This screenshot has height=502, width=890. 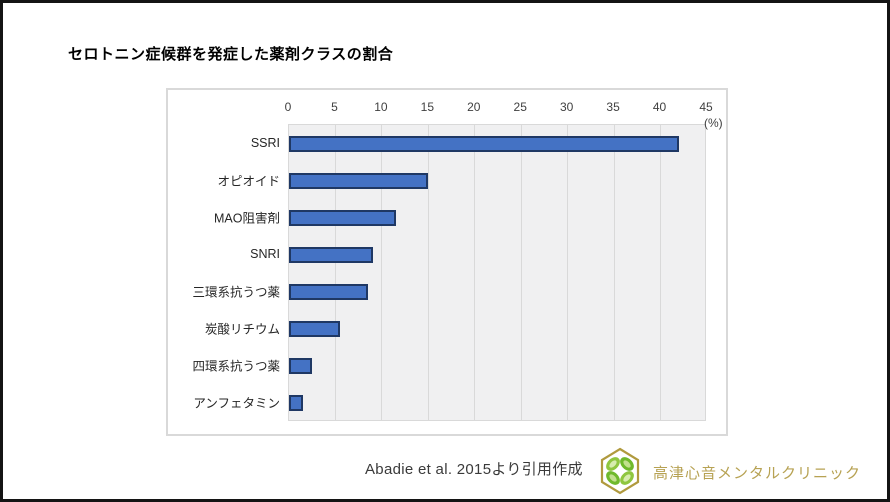 I want to click on bar-オピオイド, so click(x=359, y=180).